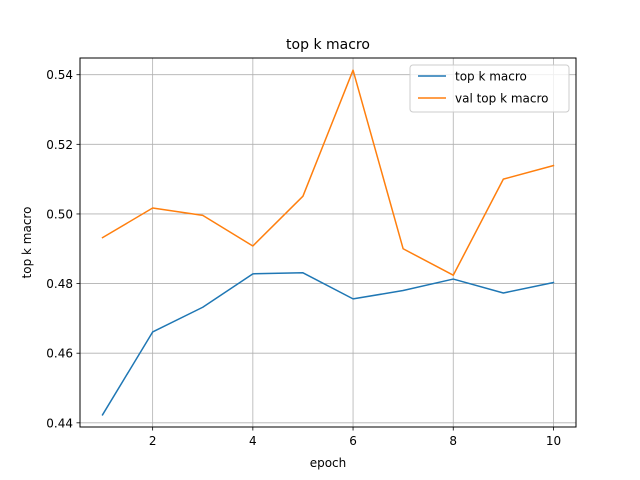 This screenshot has height=480, width=640. What do you see at coordinates (59, 354) in the screenshot?
I see `y-tick-label: 0.46` at bounding box center [59, 354].